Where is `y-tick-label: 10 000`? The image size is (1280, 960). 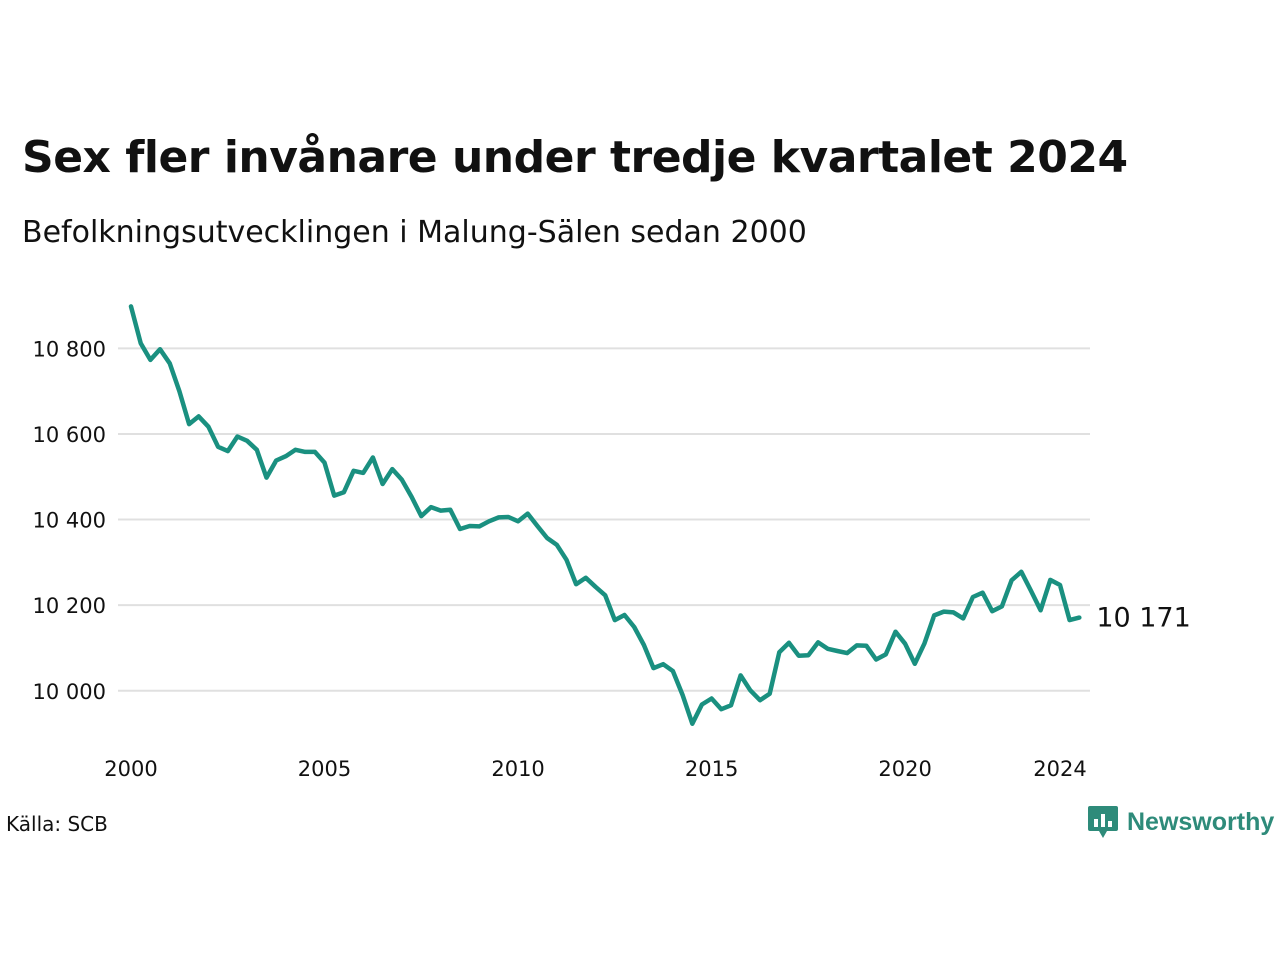
y-tick-label: 10 000 is located at coordinates (69, 692).